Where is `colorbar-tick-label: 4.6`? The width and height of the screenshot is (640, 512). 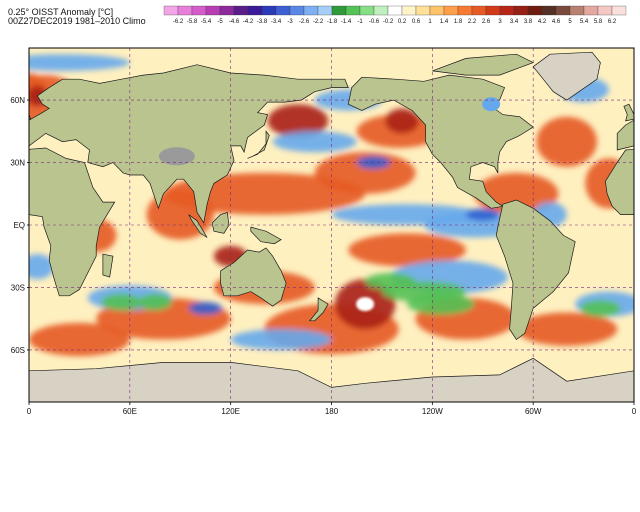
colorbar-tick-label: 4.6 is located at coordinates (556, 22).